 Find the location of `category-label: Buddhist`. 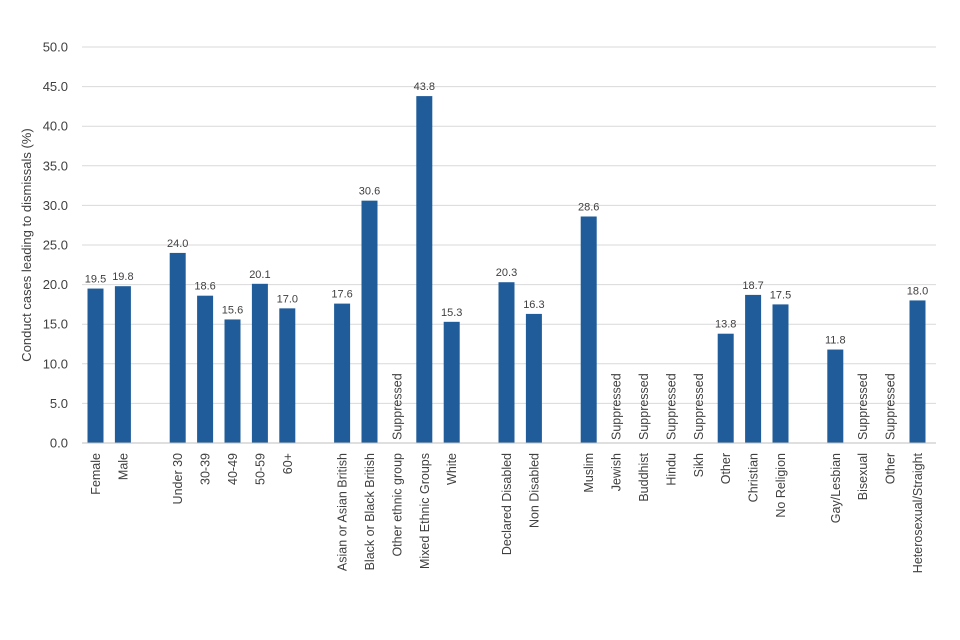

category-label: Buddhist is located at coordinates (644, 476).